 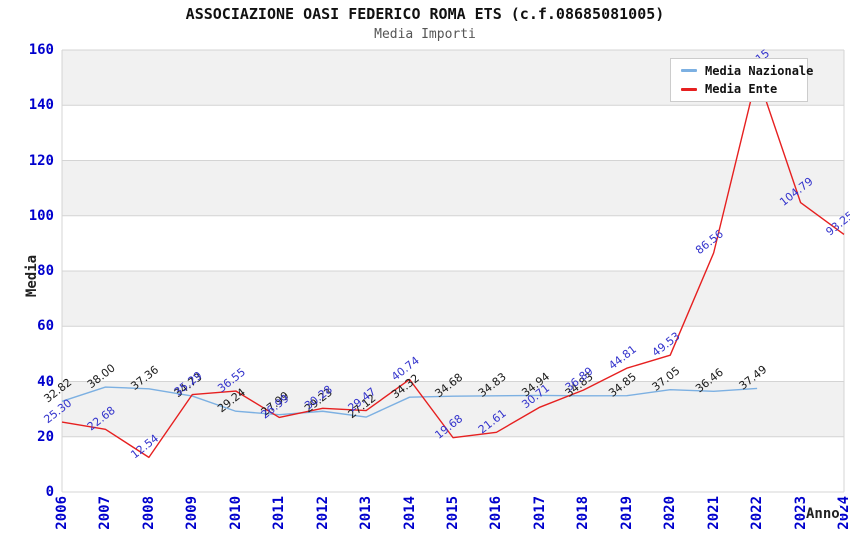 I want to click on x-tick-label: 2015, so click(x=453, y=513).